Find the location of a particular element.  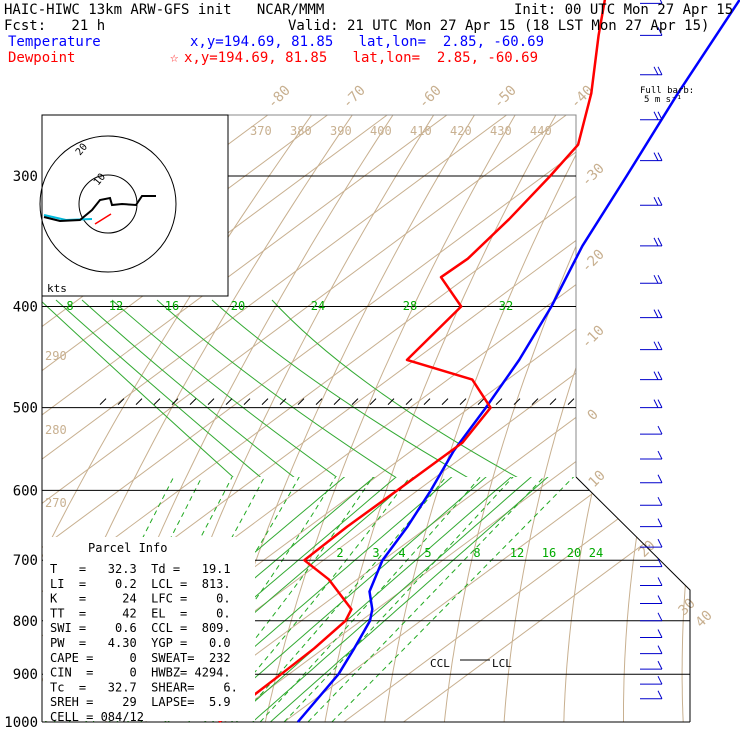

pressure-tick-label: 200 is located at coordinates (25, 0).